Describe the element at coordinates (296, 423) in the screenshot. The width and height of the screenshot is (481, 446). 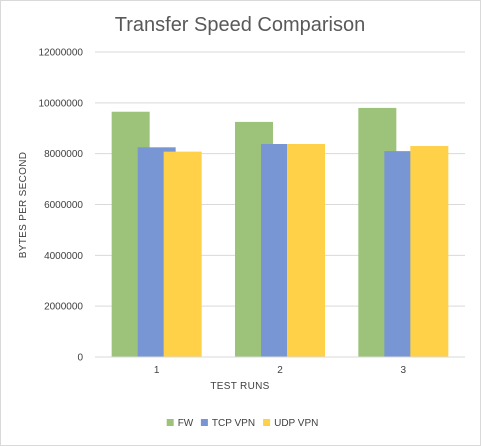
I see `legend-label: UDP VPN` at that location.